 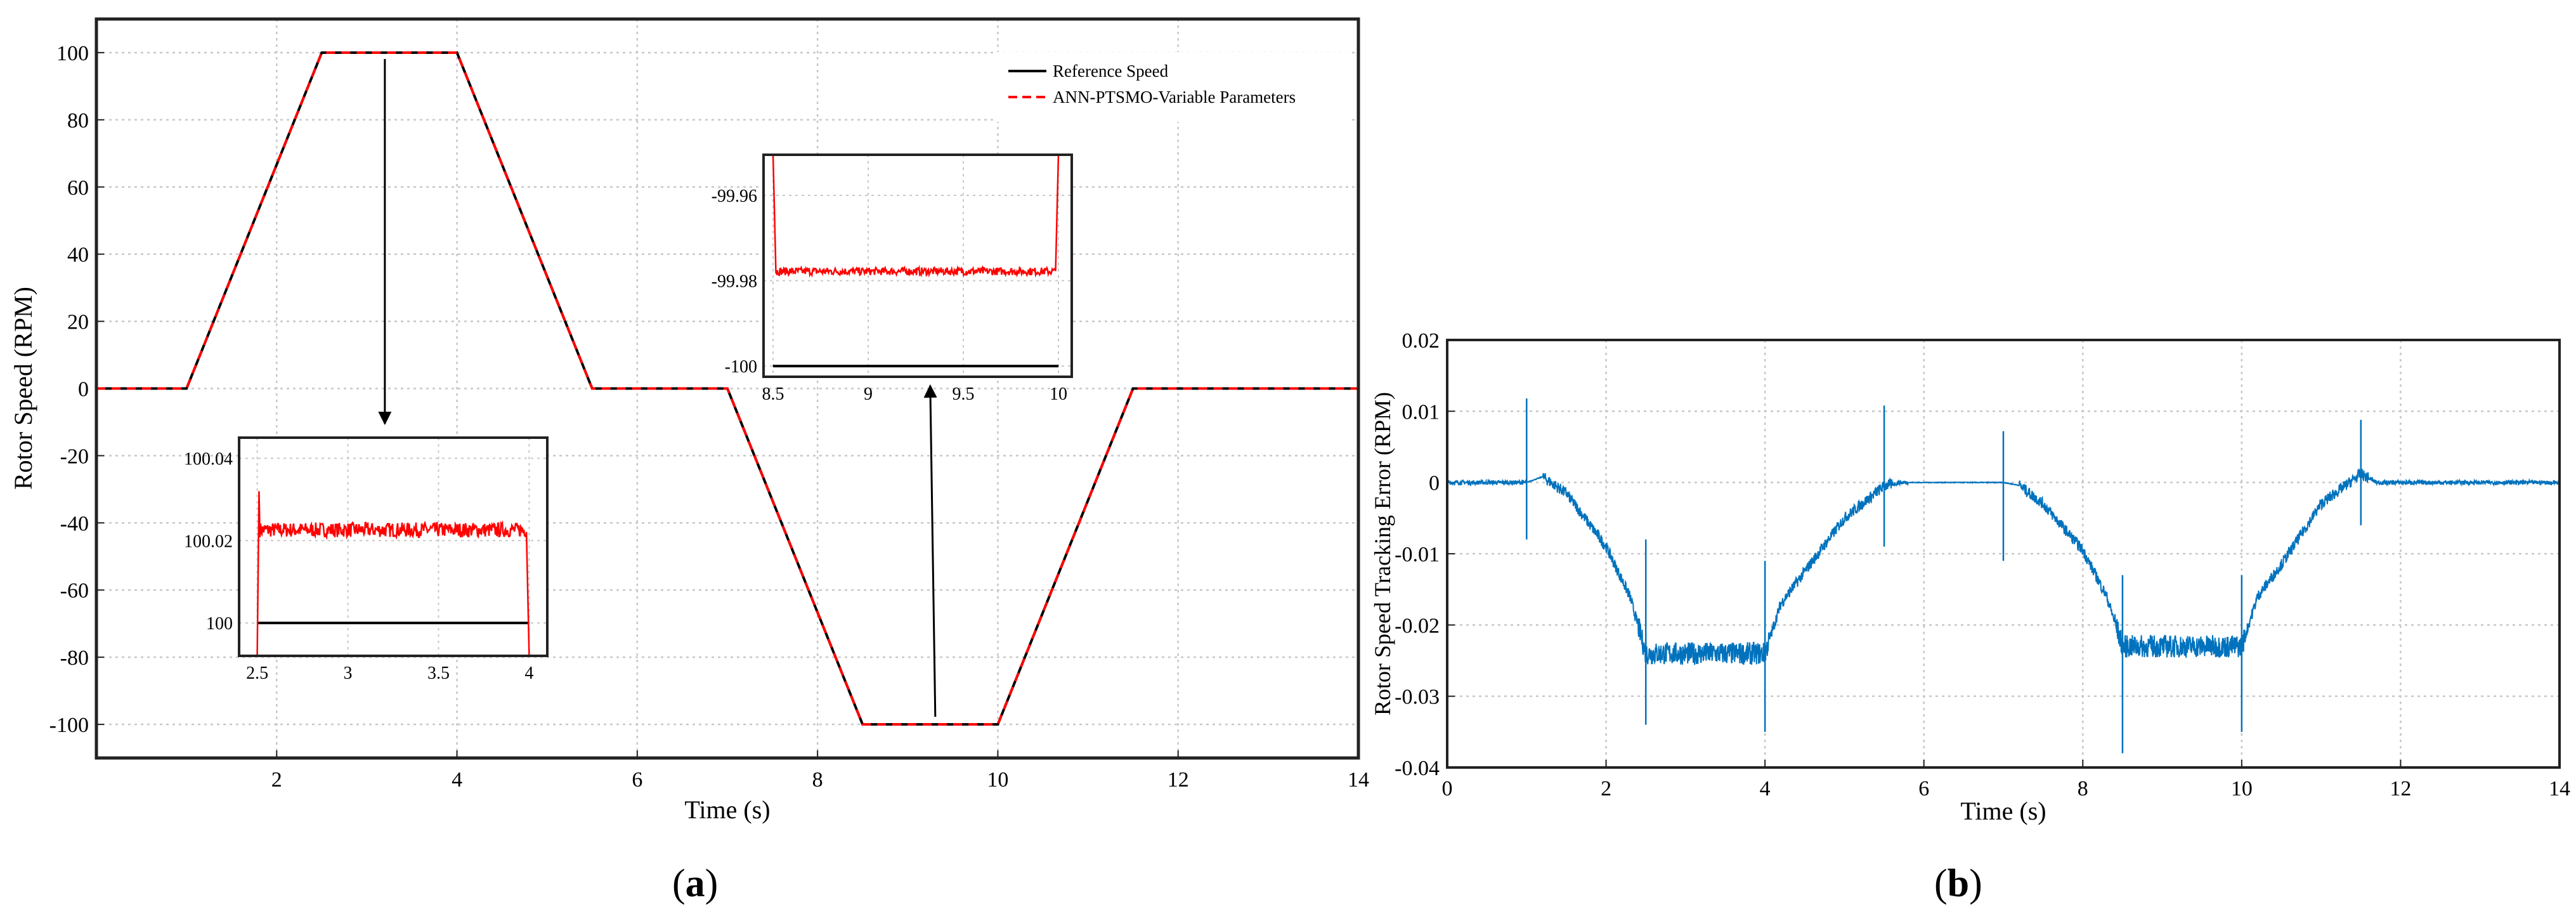 I want to click on inset-x-tick-label: 3.5, so click(x=439, y=673).